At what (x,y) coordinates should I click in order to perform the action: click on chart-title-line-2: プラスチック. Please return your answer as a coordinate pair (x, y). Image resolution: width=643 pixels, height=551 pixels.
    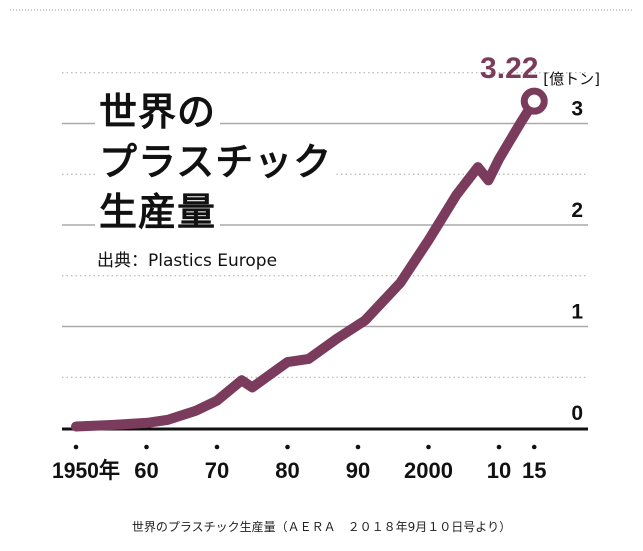
    Looking at the image, I should click on (216, 162).